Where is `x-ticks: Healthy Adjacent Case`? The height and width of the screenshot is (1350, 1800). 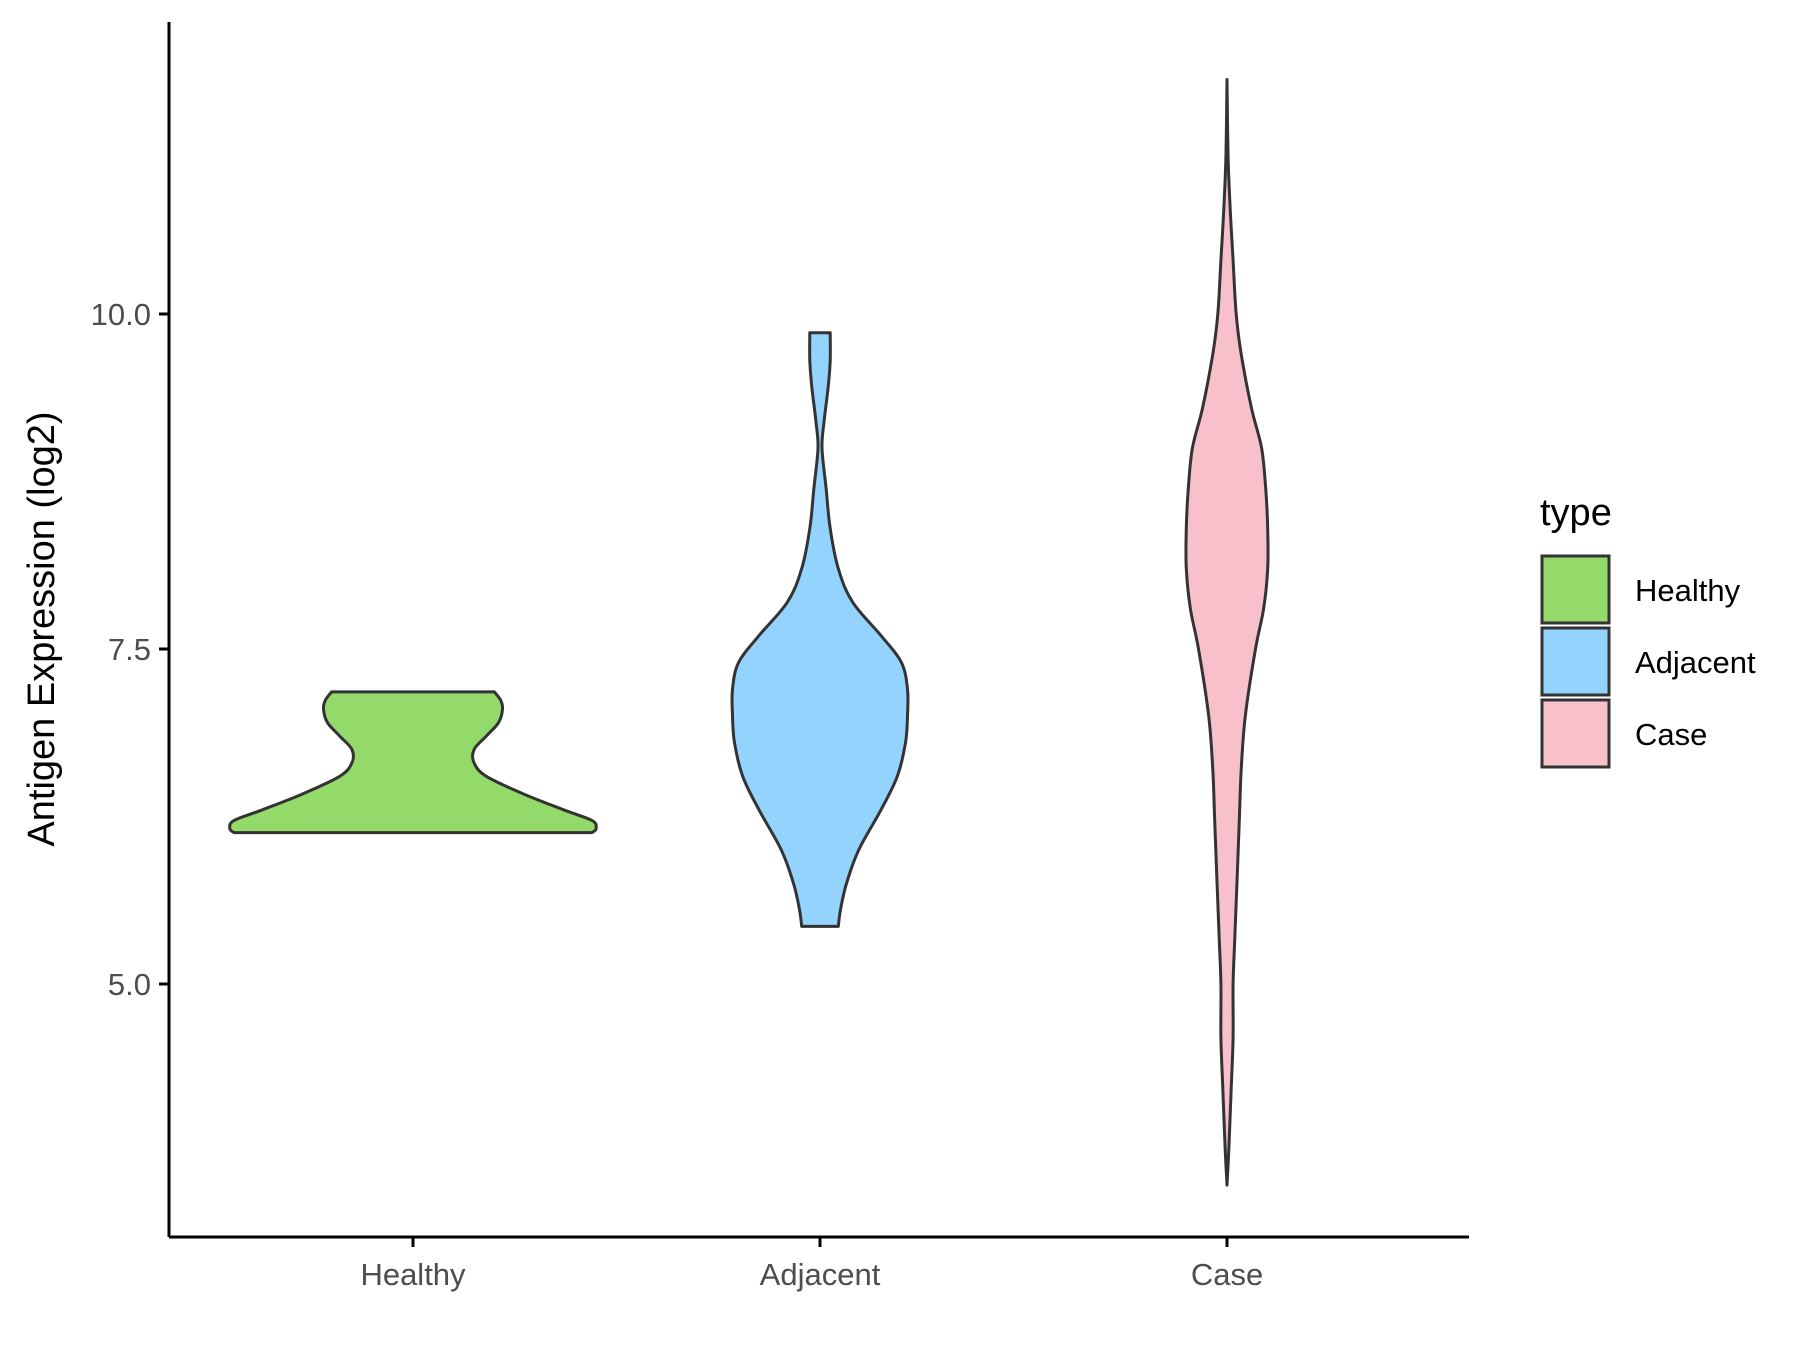
x-ticks: Healthy Adjacent Case is located at coordinates (811, 1264).